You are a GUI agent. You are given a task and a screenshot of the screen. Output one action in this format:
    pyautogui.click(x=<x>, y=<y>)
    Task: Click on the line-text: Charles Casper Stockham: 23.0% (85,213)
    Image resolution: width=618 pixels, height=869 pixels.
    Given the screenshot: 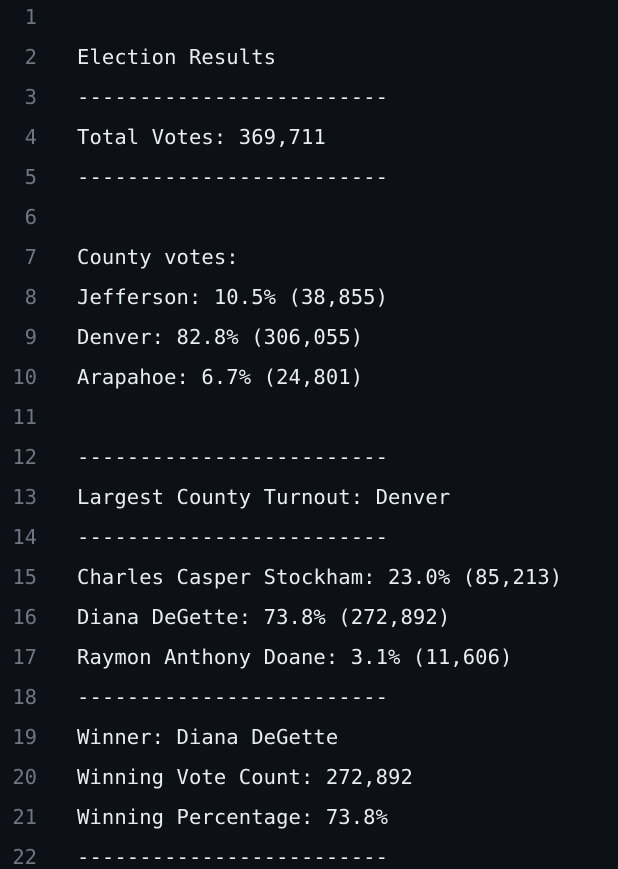 What is the action you would take?
    pyautogui.click(x=320, y=577)
    